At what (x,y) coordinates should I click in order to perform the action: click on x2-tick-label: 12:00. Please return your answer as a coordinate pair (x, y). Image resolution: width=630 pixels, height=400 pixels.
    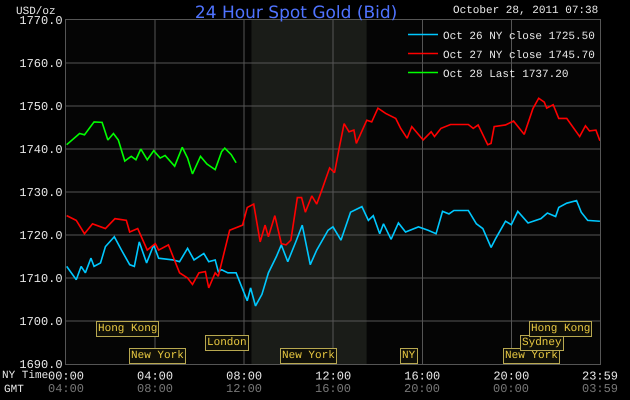
    Looking at the image, I should click on (244, 389).